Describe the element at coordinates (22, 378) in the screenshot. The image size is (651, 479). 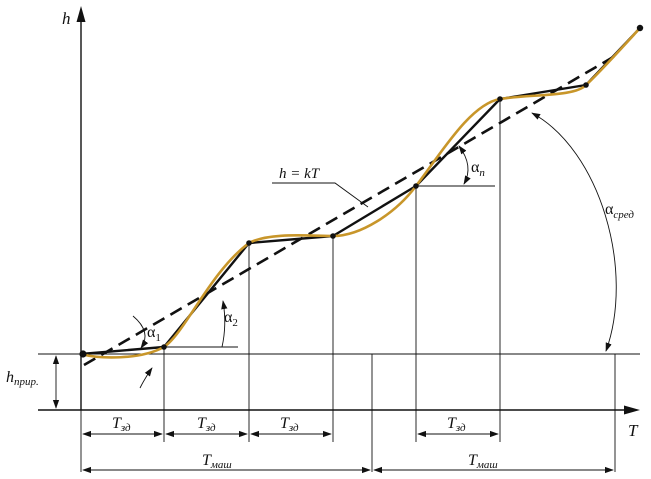
I see `h-prir-label: hприр.` at that location.